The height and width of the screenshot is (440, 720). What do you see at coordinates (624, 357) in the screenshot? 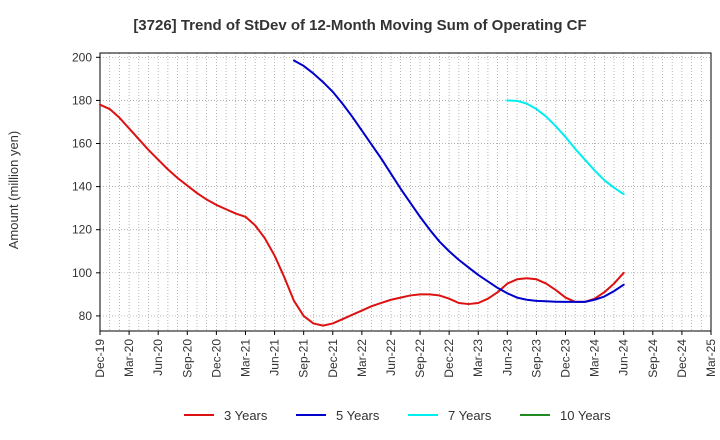
I see `x-tick-label: Jun-24` at bounding box center [624, 357].